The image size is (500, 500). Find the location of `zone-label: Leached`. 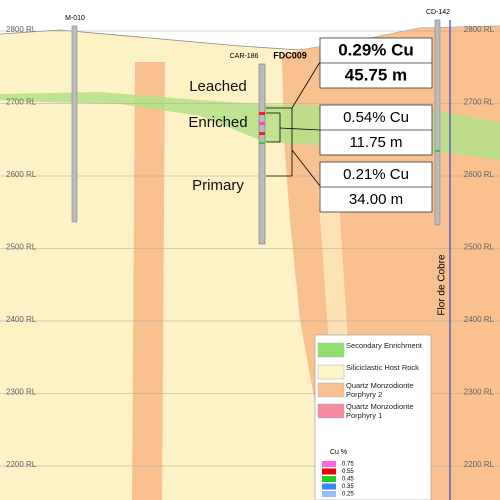

zone-label: Leached is located at coordinates (218, 86).